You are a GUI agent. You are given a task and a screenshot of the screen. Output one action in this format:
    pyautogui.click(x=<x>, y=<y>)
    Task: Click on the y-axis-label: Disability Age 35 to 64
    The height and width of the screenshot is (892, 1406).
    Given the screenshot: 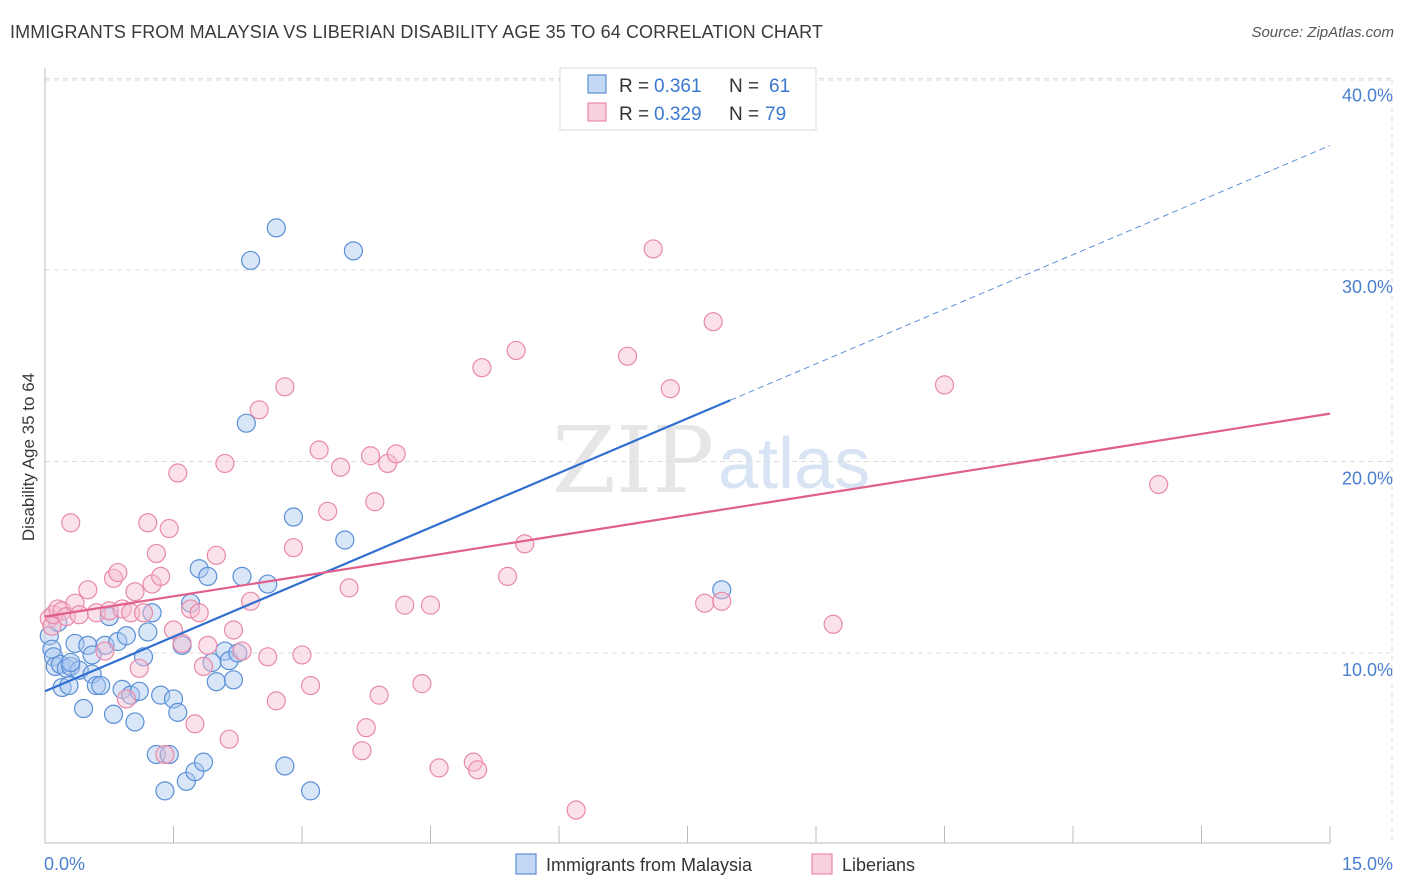 What is the action you would take?
    pyautogui.click(x=28, y=457)
    